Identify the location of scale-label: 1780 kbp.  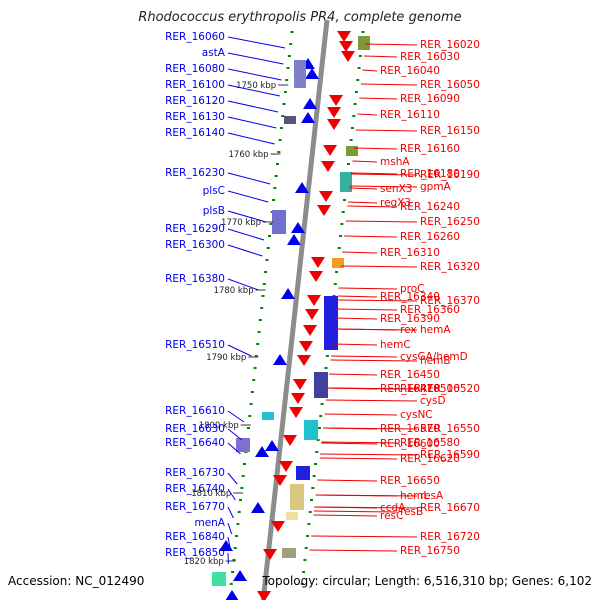
(234, 291).